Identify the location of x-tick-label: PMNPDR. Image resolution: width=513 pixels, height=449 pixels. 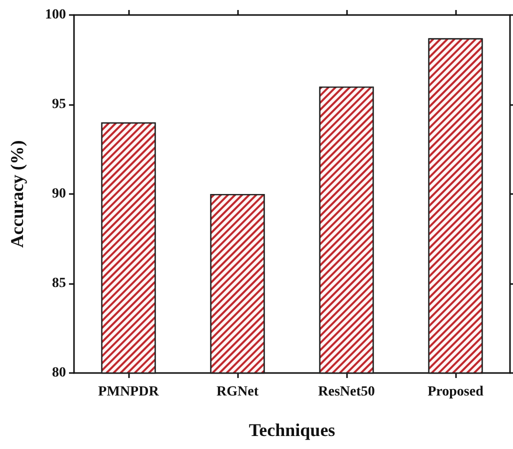
(129, 392).